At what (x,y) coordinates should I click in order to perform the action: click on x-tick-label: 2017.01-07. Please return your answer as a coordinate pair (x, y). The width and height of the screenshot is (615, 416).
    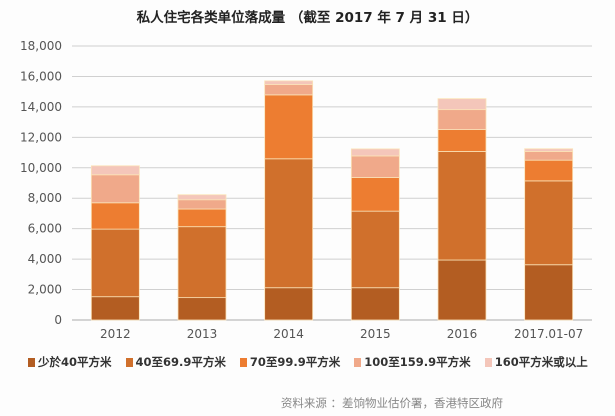
    Looking at the image, I should click on (548, 334).